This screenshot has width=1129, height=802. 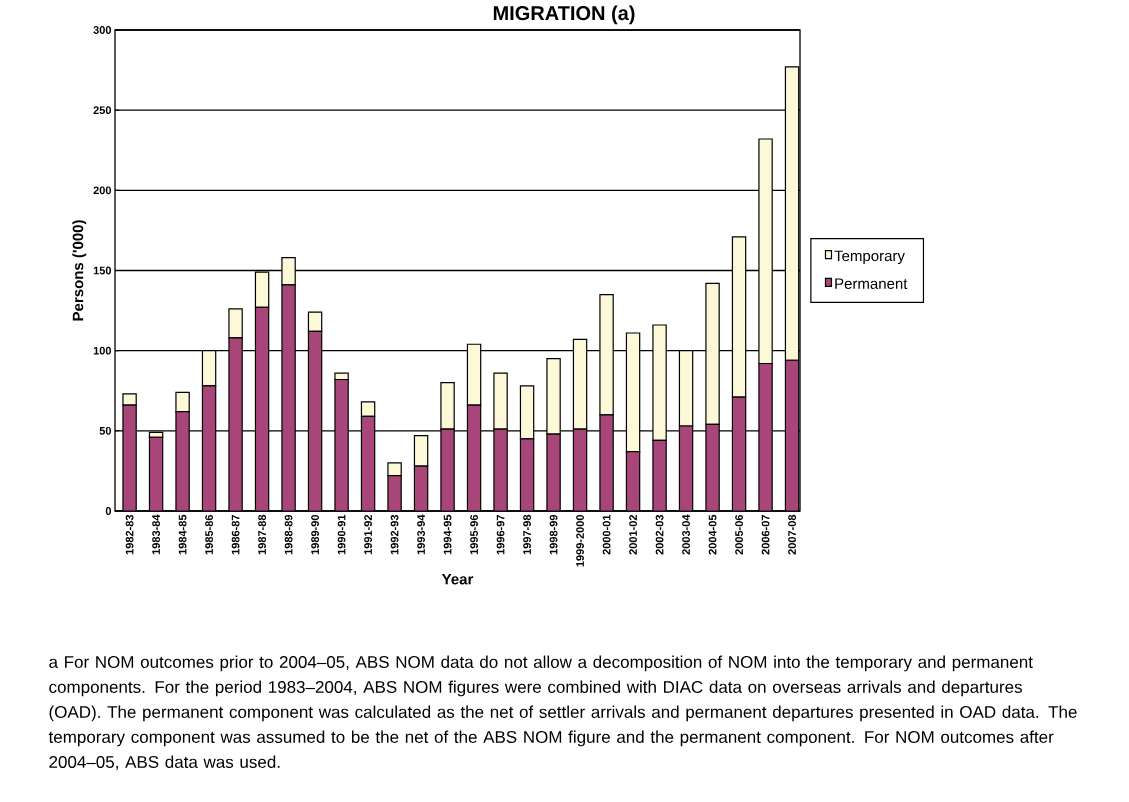 I want to click on x-tick-label: 1986-87, so click(x=235, y=535).